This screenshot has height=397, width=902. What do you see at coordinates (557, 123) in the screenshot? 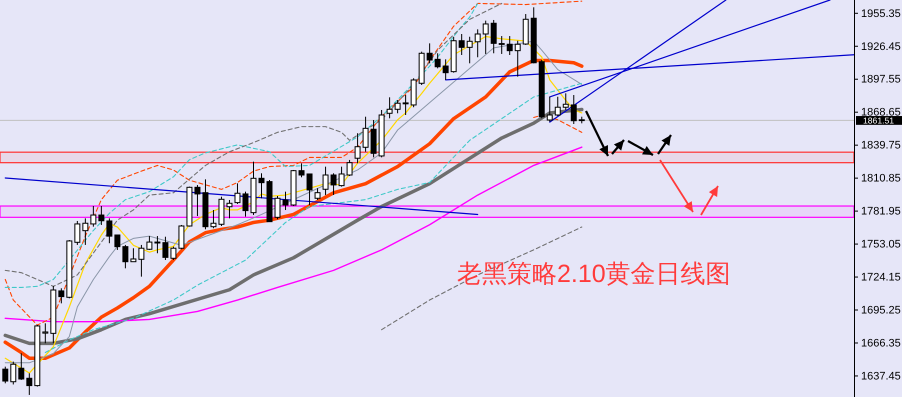
I see `line-series` at bounding box center [557, 123].